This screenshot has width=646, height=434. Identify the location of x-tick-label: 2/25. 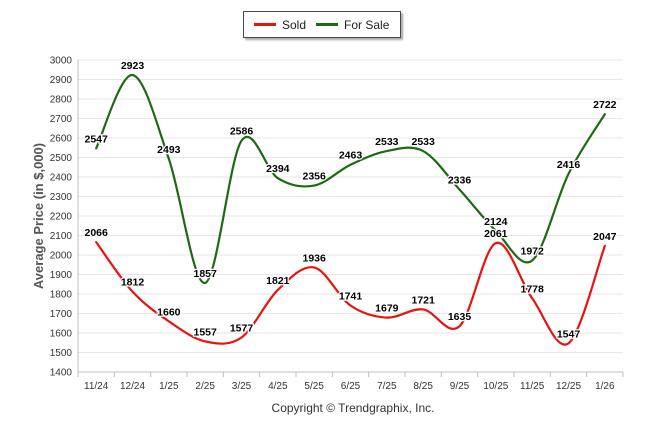
(205, 386).